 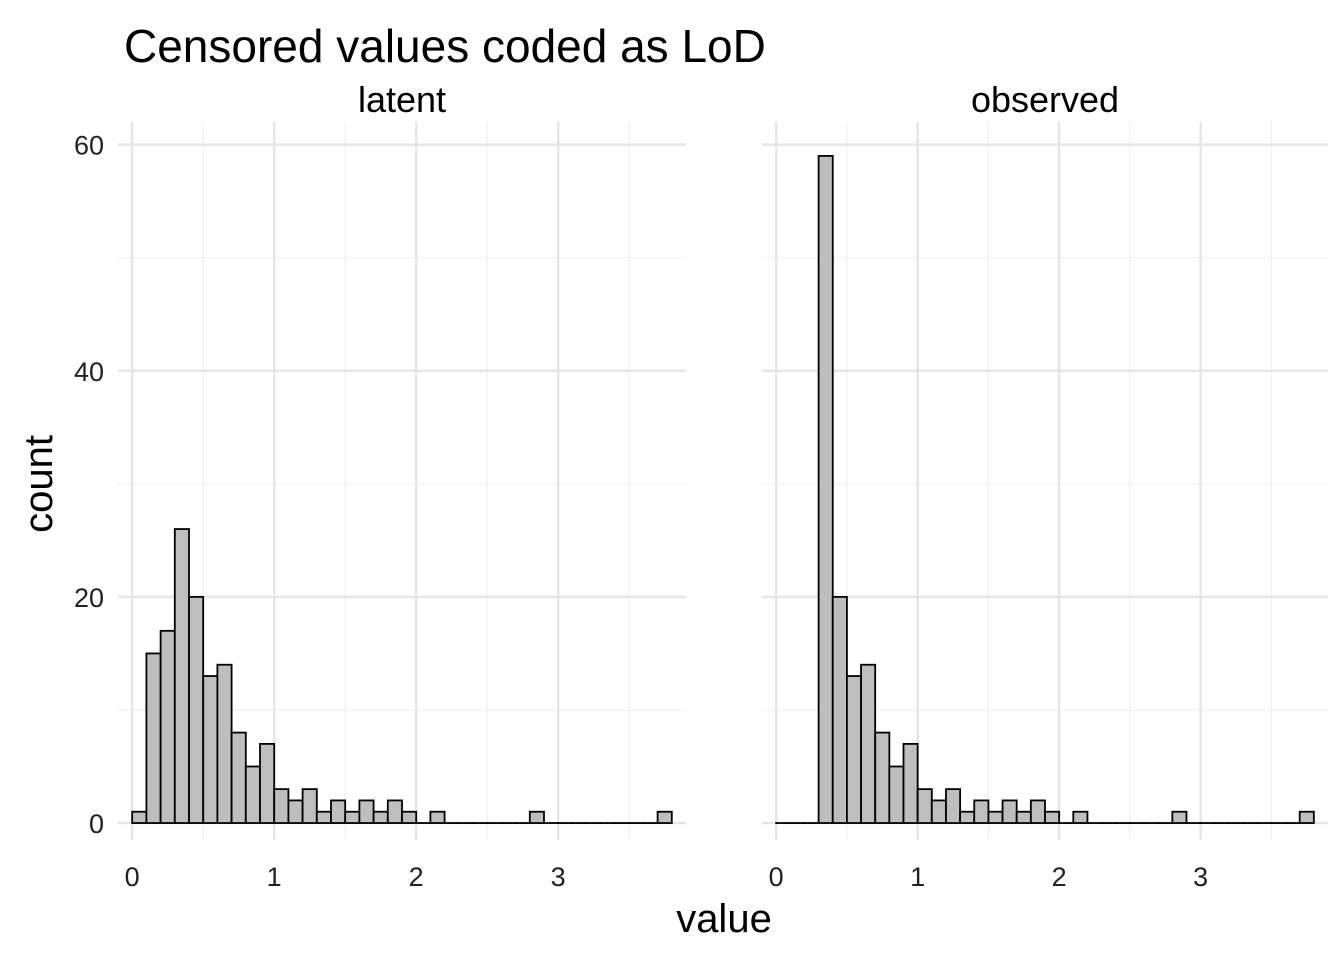 I want to click on y-tick-label: 0, so click(x=96, y=824).